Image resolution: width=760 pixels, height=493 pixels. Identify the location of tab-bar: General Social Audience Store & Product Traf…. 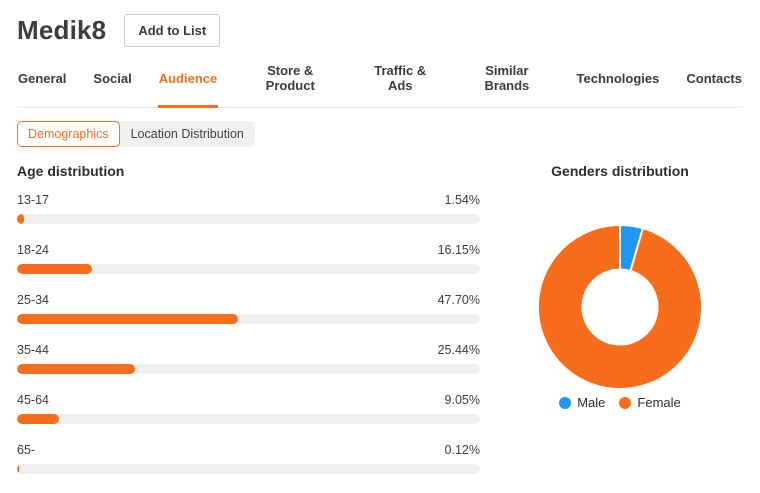
(380, 85).